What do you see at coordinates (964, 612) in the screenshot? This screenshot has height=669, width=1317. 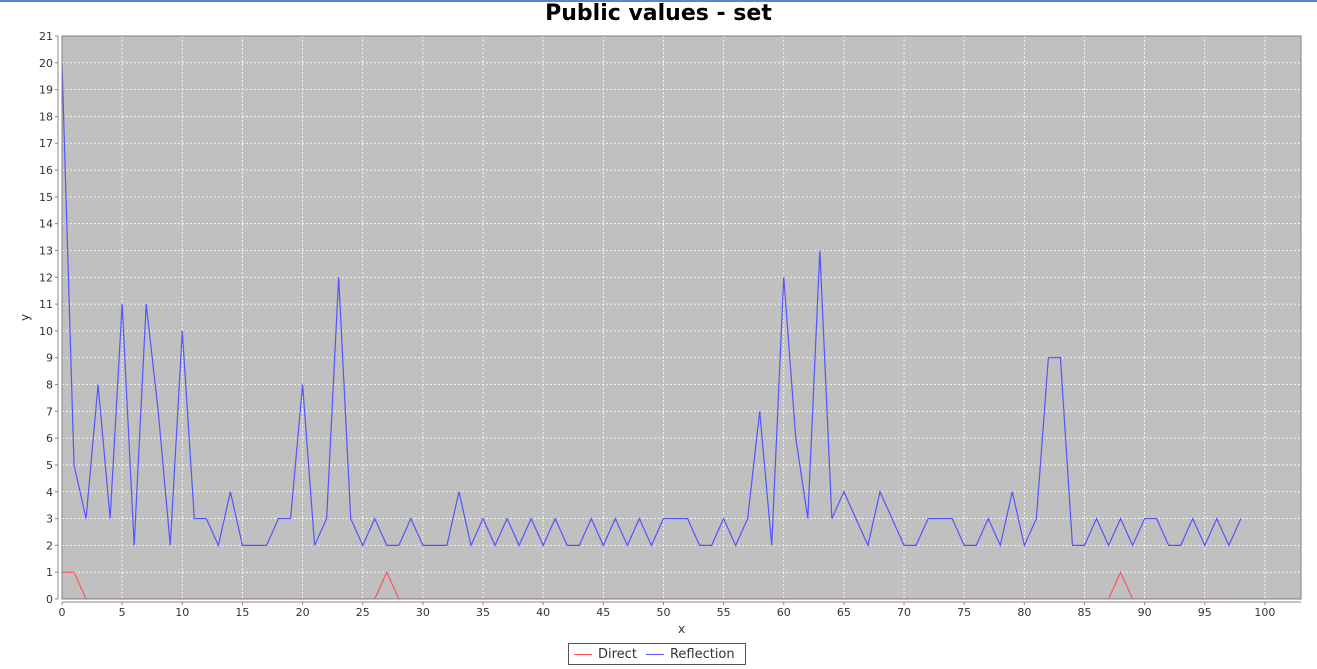 I see `x-tick-label: 75` at bounding box center [964, 612].